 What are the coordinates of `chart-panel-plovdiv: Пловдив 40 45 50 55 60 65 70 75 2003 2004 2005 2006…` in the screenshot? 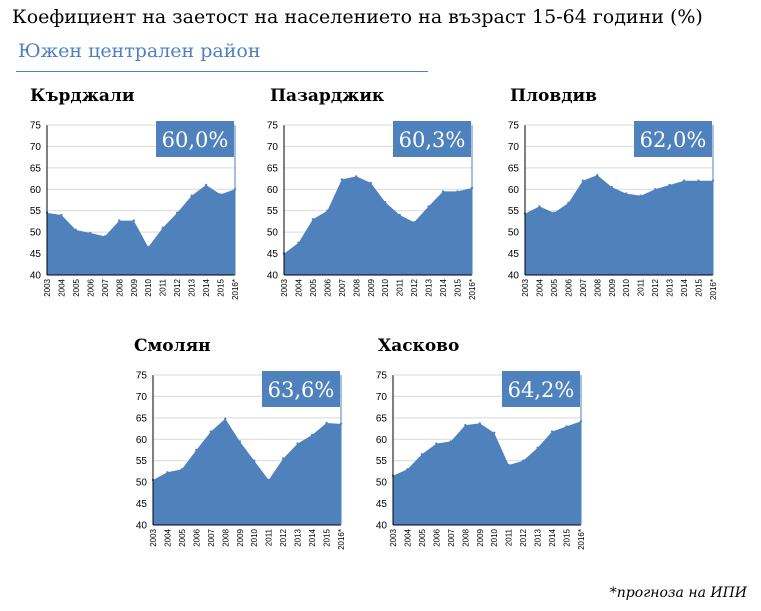 It's located at (613, 201).